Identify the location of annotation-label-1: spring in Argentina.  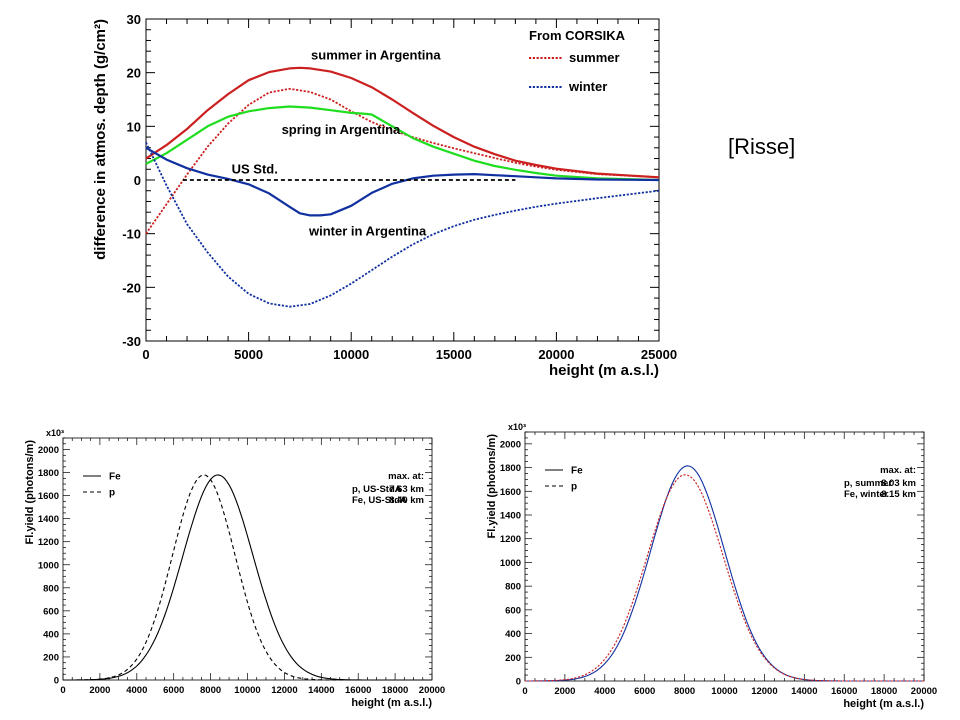
(341, 129).